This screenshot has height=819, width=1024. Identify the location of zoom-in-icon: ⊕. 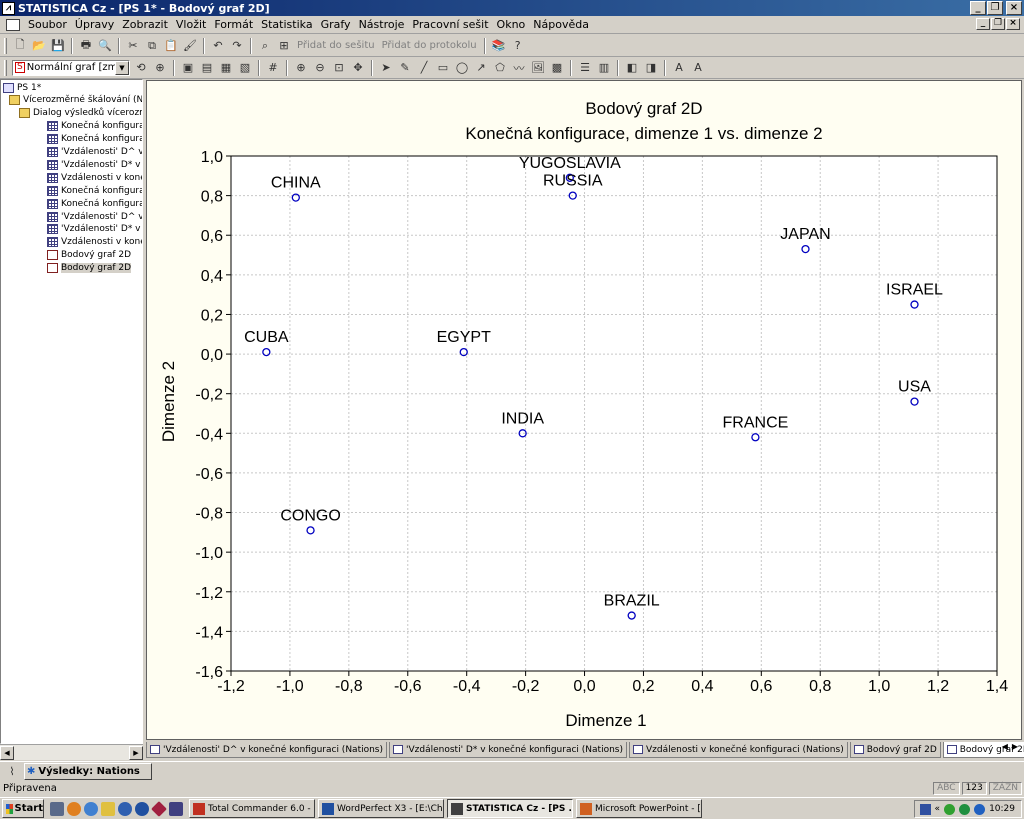
(301, 67).